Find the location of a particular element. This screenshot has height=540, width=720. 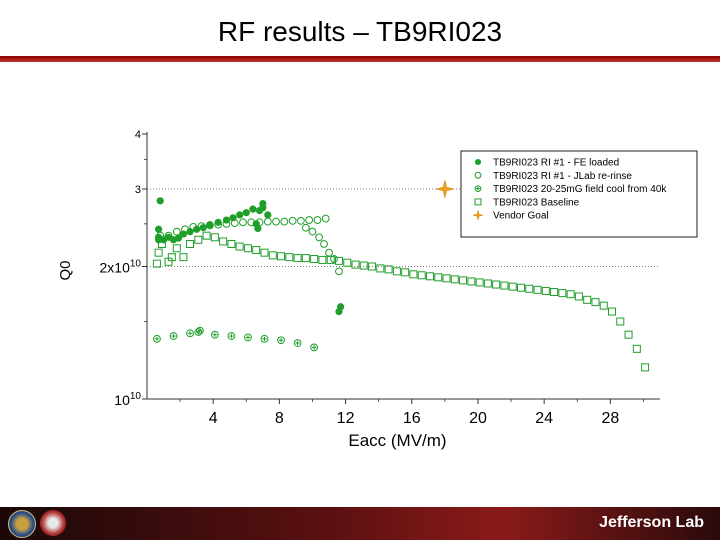

series-filled-circle is located at coordinates (249, 256).